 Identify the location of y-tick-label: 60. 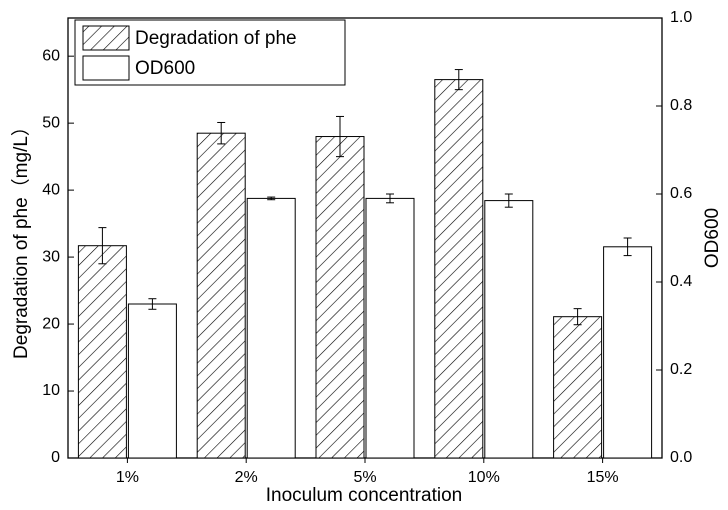
(51, 55).